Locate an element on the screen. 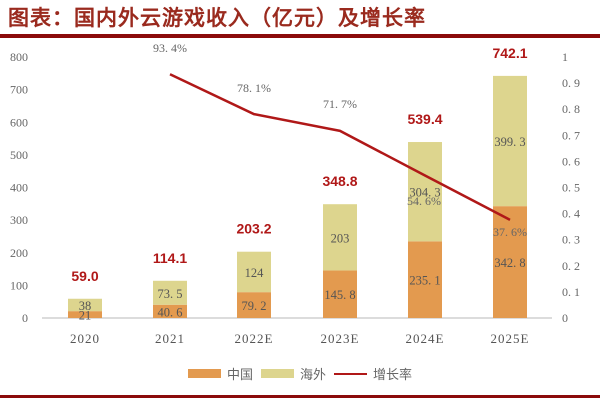 The height and width of the screenshot is (400, 600). bottom-divider is located at coordinates (300, 396).